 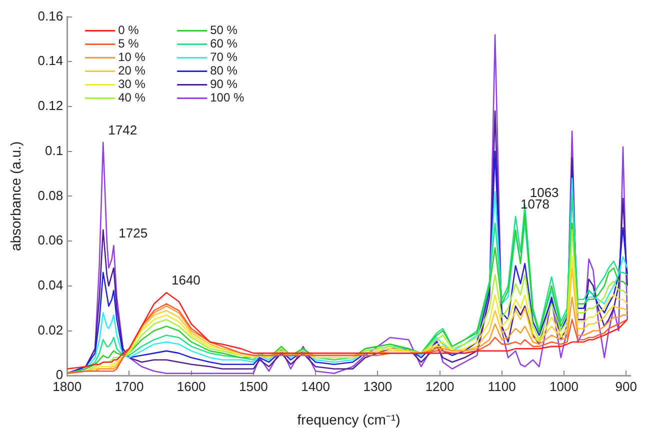 I want to click on legend-label: 60 %, so click(x=224, y=43).